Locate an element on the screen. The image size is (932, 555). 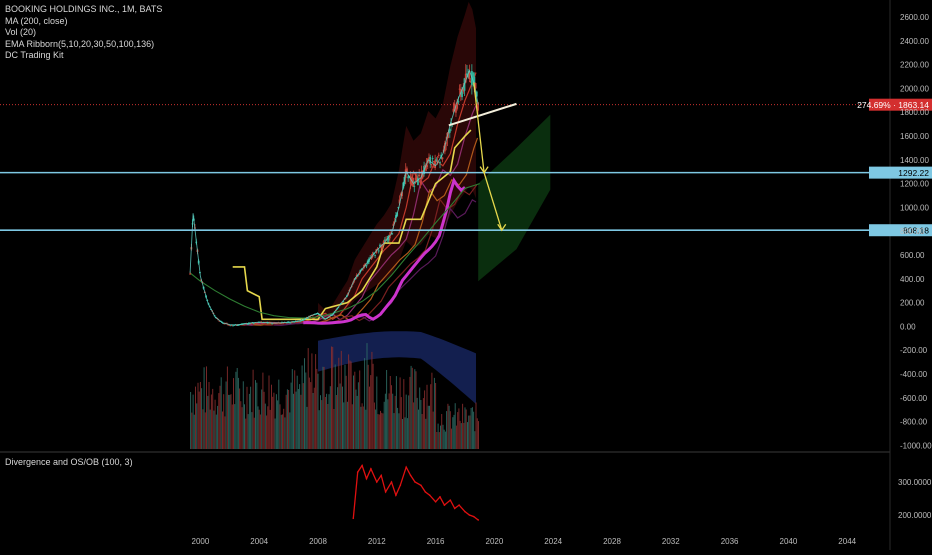
y-tick-label: 2000.00 is located at coordinates (914, 88).